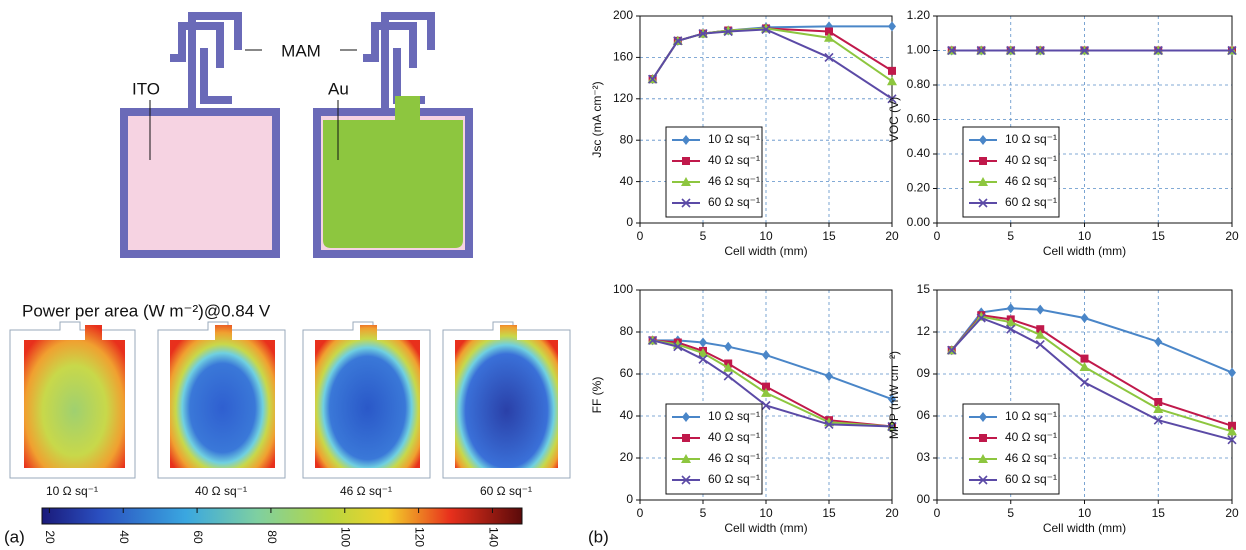  What do you see at coordinates (919, 84) in the screenshot?
I see `y-tick-label: 0.80` at bounding box center [919, 84].